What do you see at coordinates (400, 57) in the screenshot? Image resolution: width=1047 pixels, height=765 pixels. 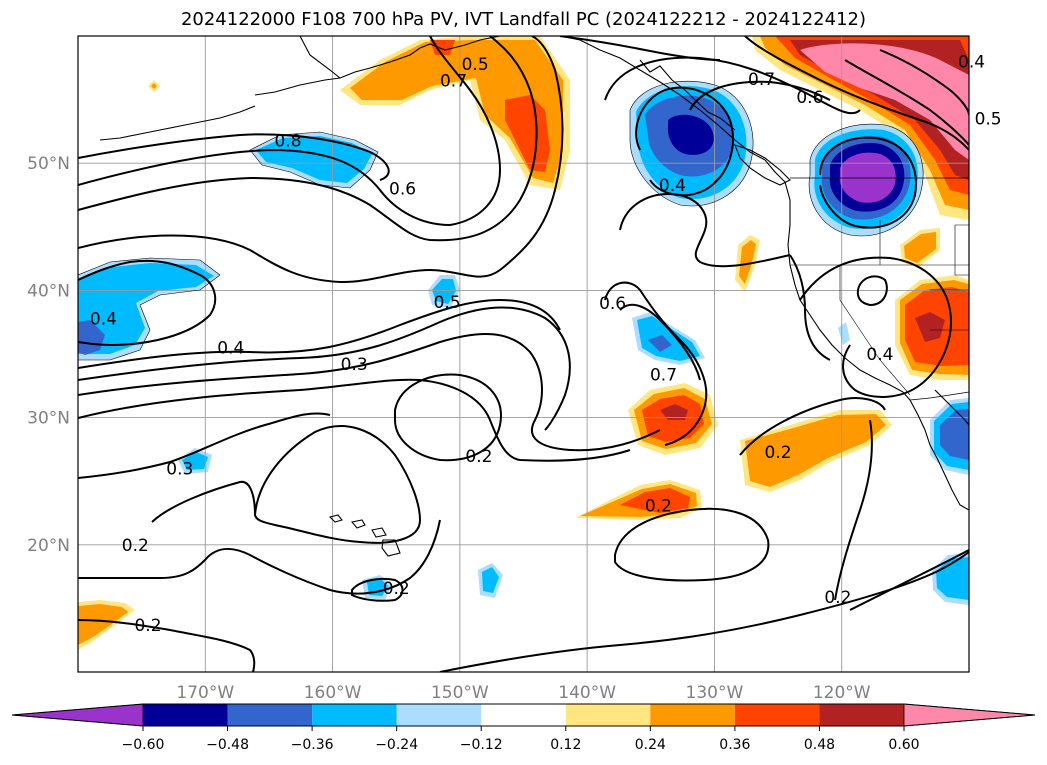 I see `coast-alaska` at bounding box center [400, 57].